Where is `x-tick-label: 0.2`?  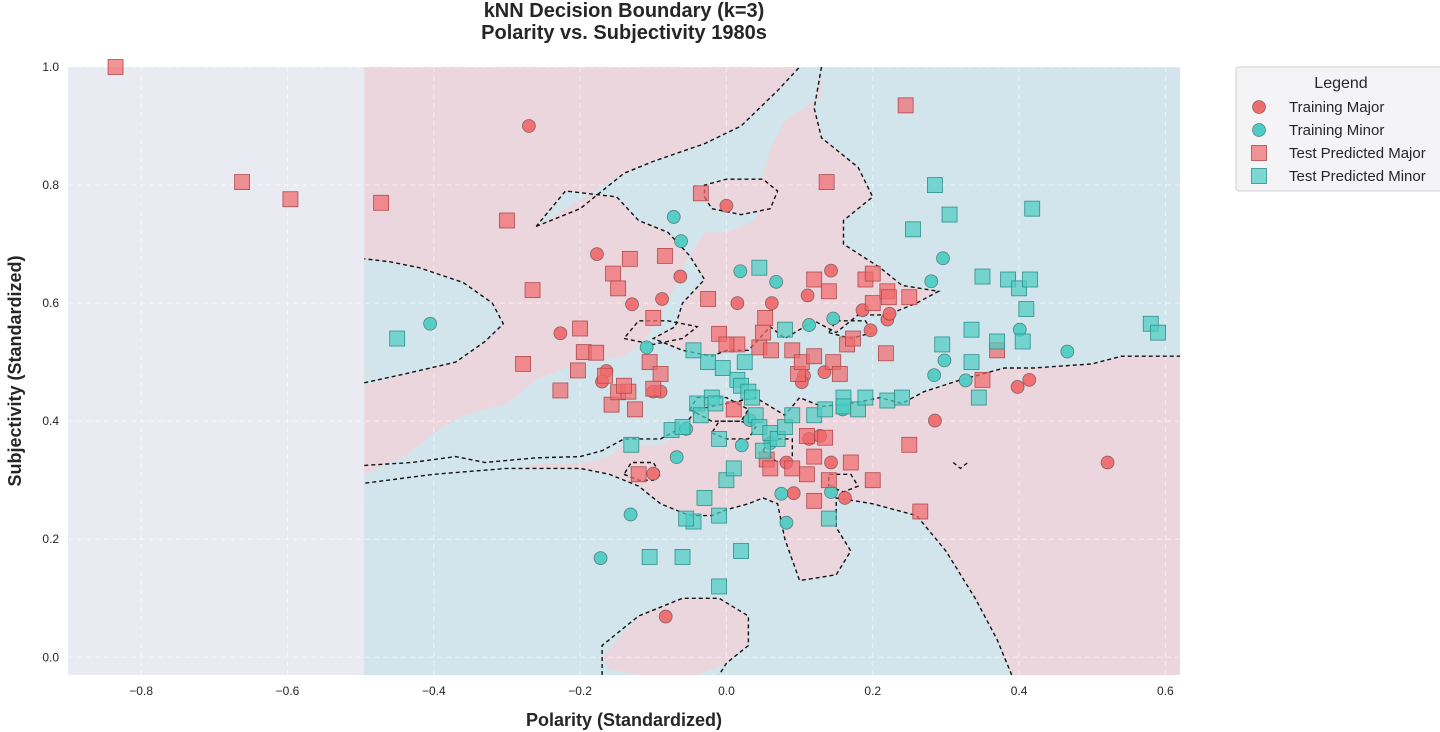
x-tick-label: 0.2 is located at coordinates (872, 691).